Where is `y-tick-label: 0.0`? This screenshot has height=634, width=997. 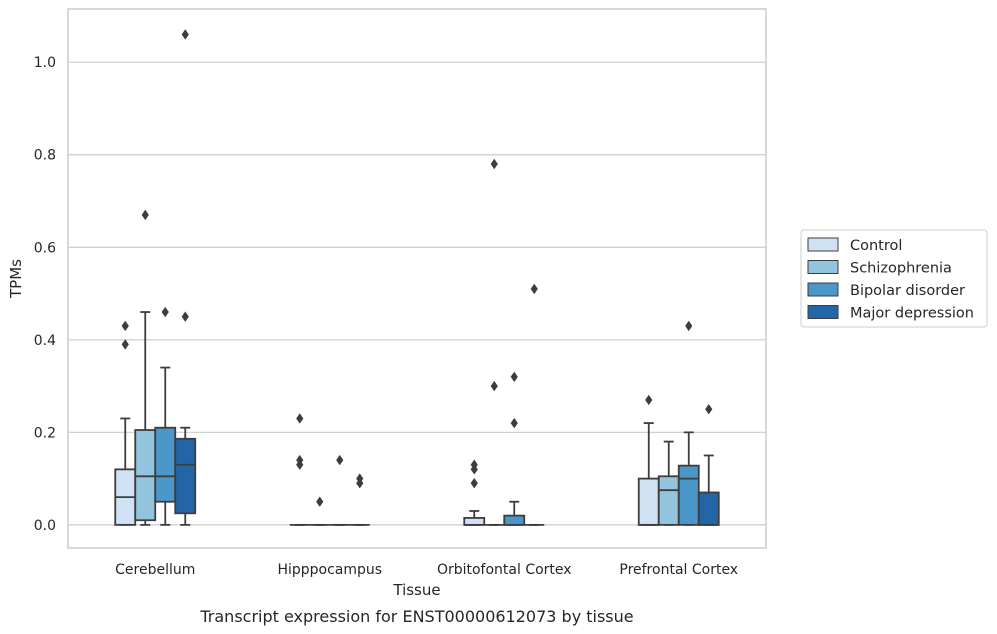
y-tick-label: 0.0 is located at coordinates (45, 526).